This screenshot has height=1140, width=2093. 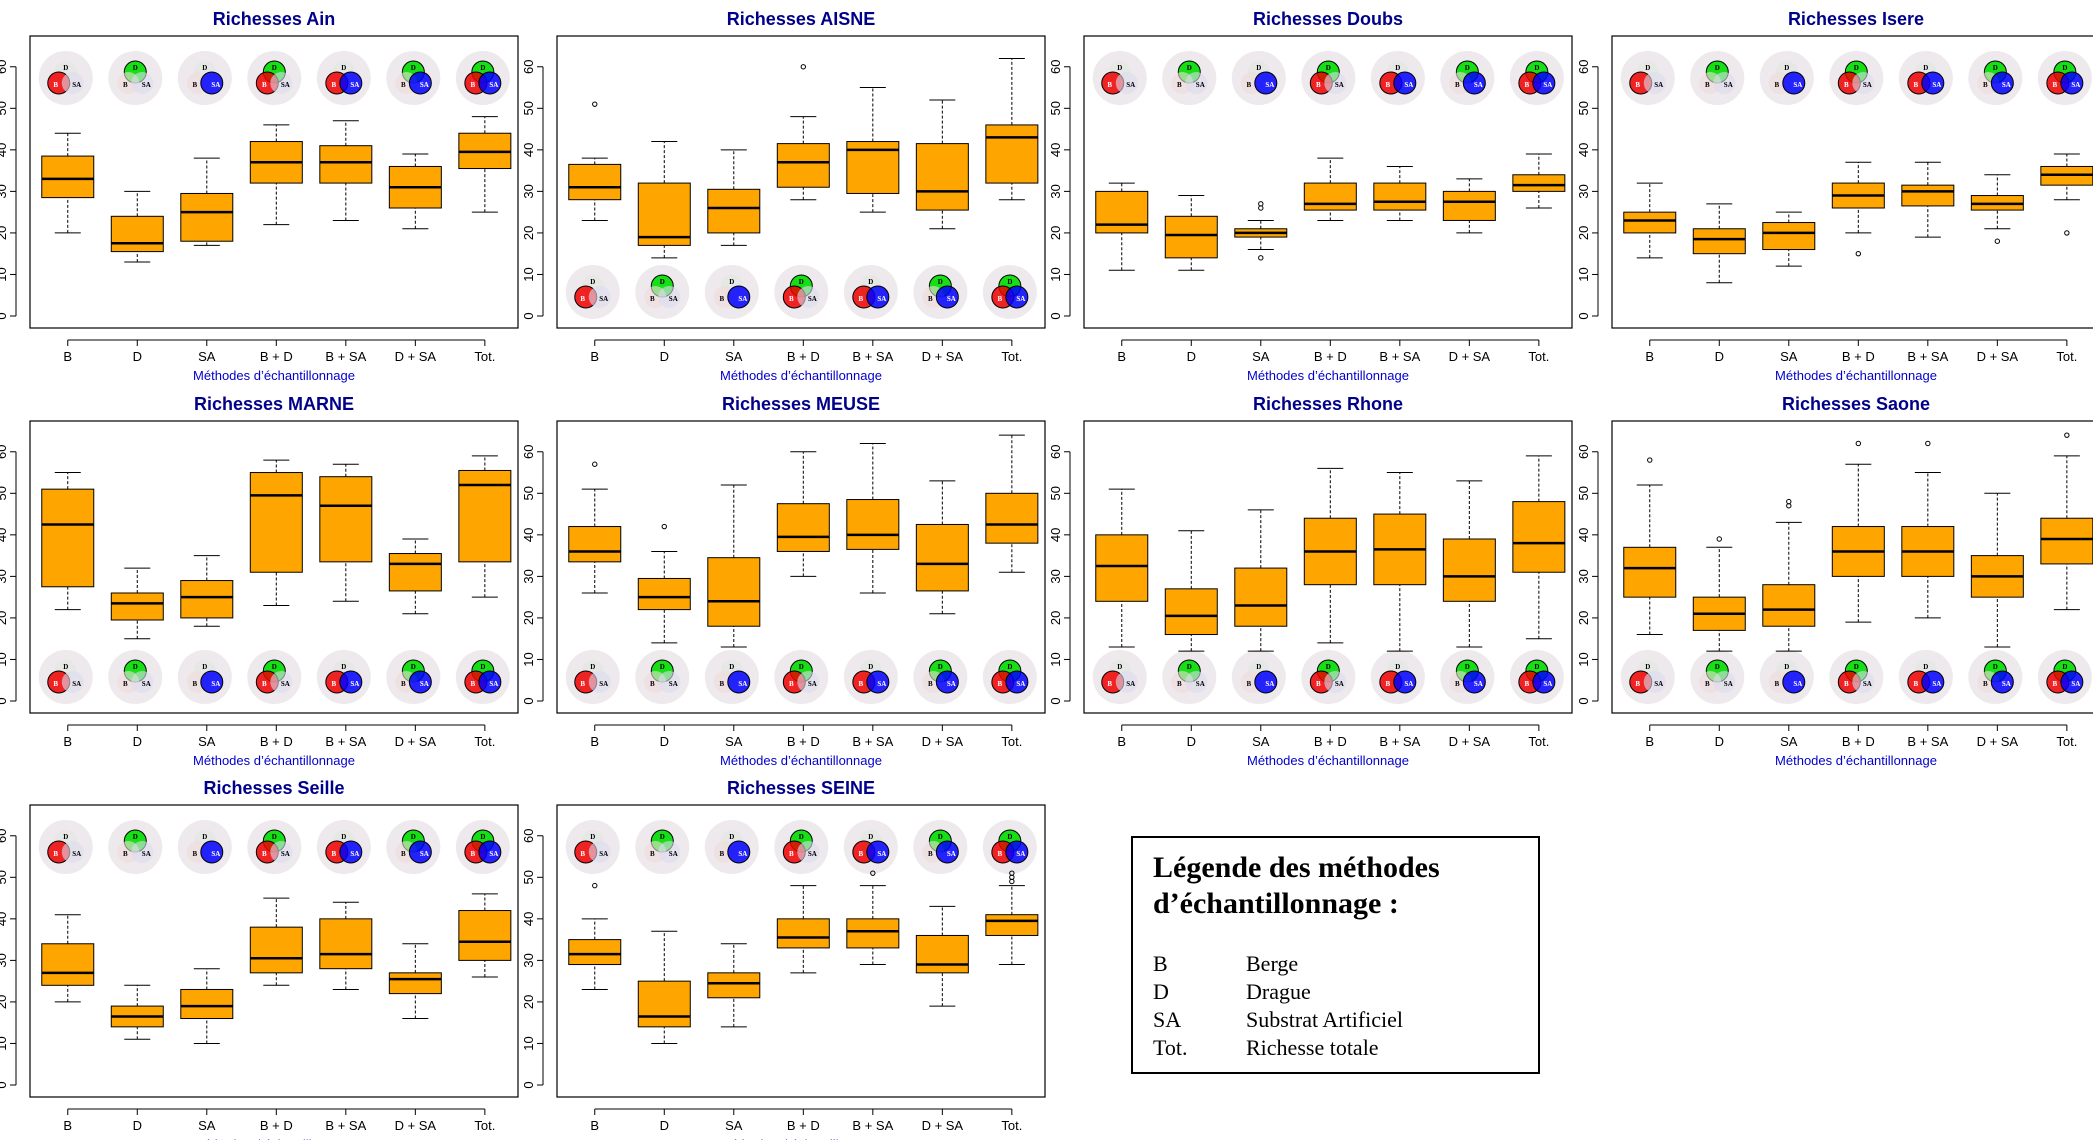 I want to click on x-tick-label: B, so click(x=594, y=356).